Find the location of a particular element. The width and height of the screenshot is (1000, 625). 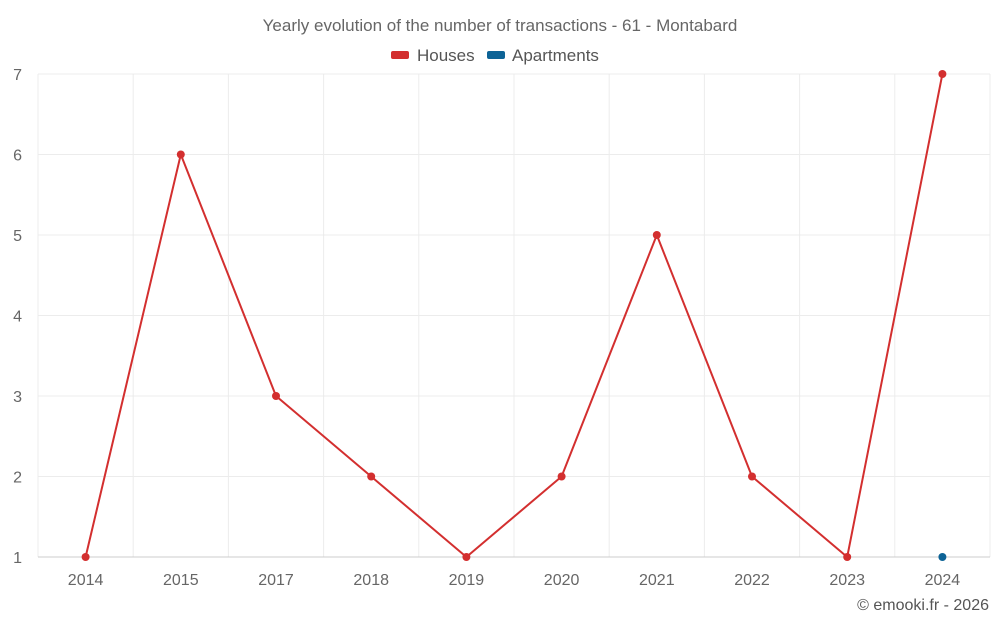

point-houses-2020 is located at coordinates (561, 476).